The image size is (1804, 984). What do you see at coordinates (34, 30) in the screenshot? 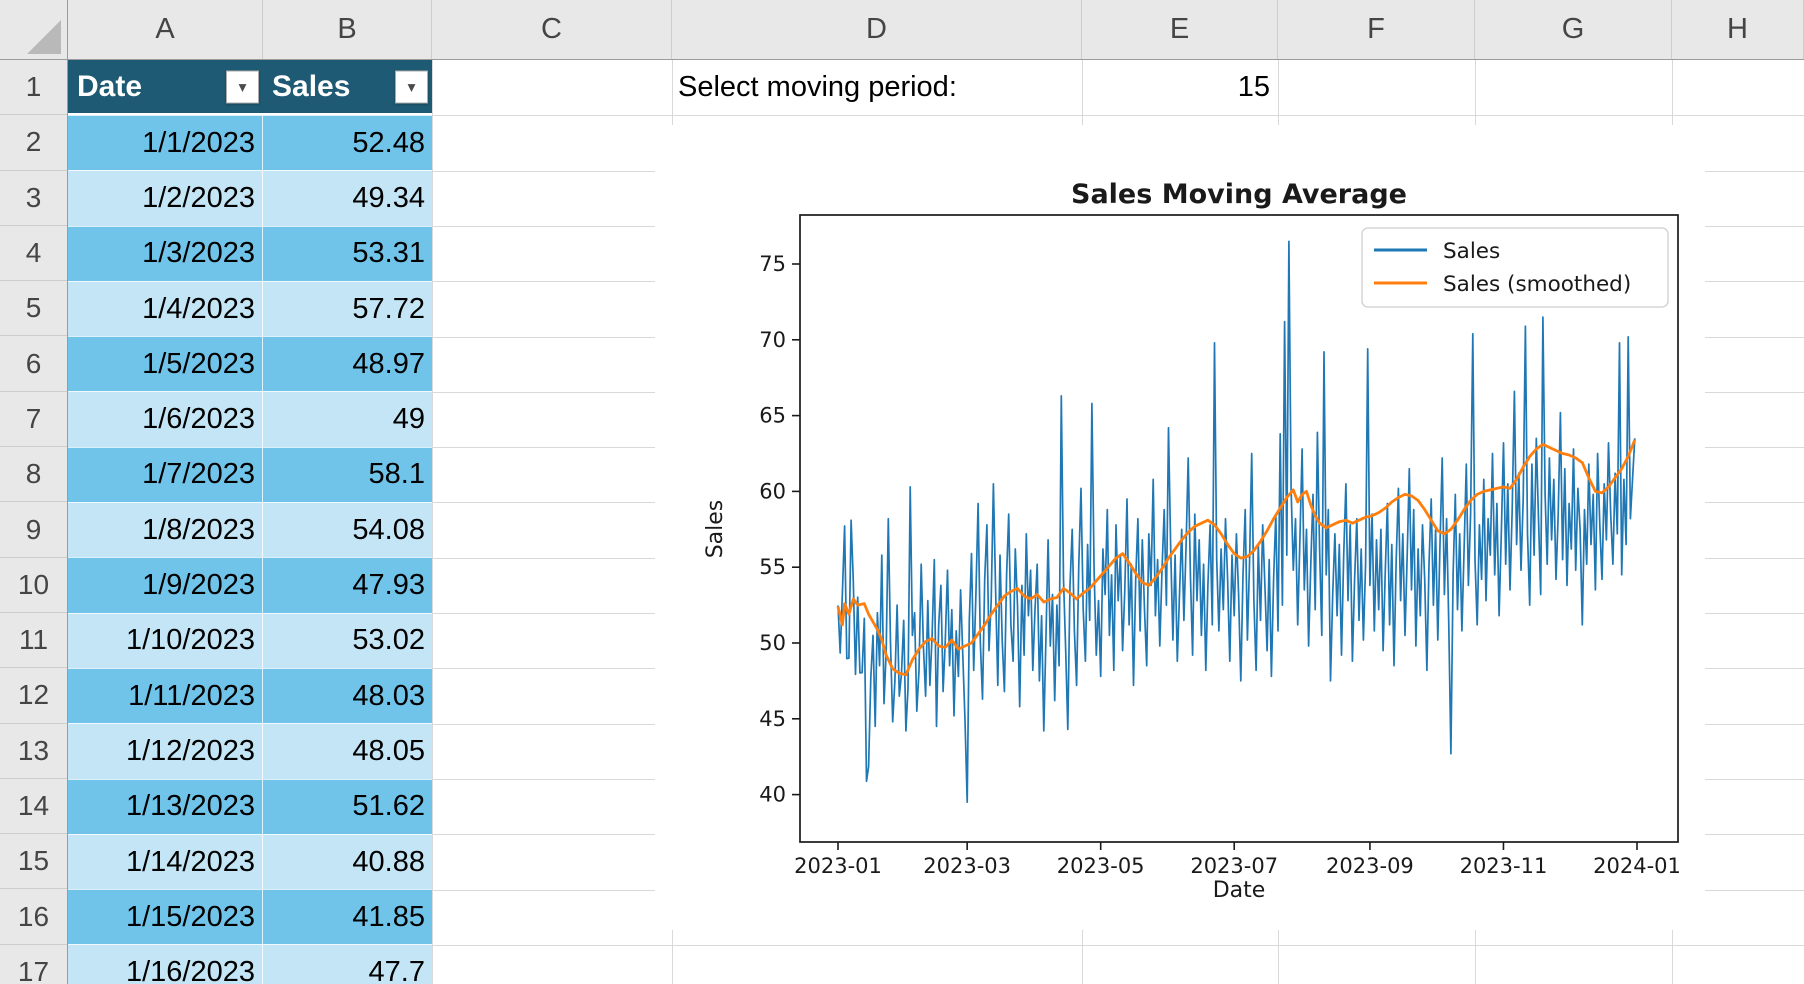
I see `select-all-corner` at bounding box center [34, 30].